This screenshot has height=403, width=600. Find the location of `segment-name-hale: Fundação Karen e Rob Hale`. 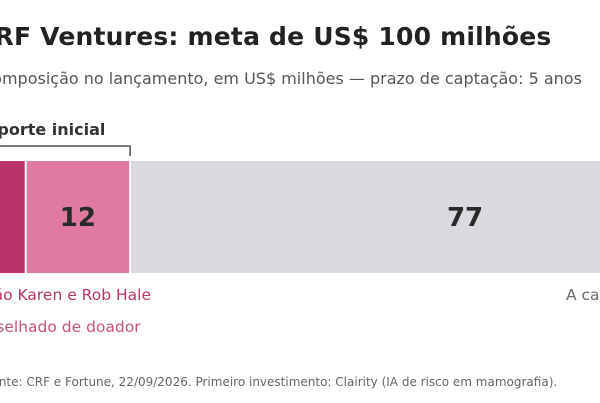

segment-name-hale: Fundação Karen e Rob Hale is located at coordinates (75, 295).